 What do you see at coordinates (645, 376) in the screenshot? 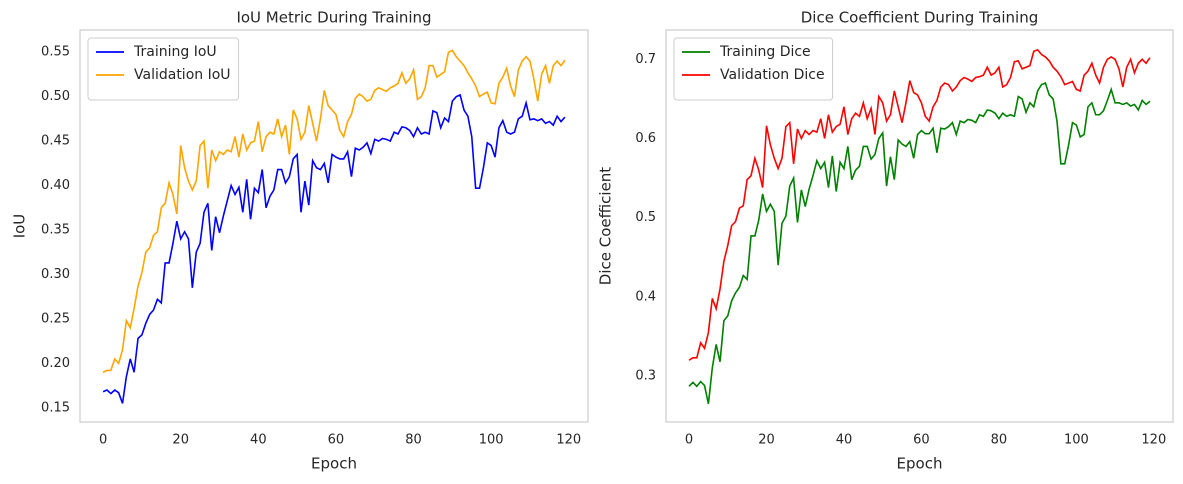
I see `y-tick-label: 0.3` at bounding box center [645, 376].